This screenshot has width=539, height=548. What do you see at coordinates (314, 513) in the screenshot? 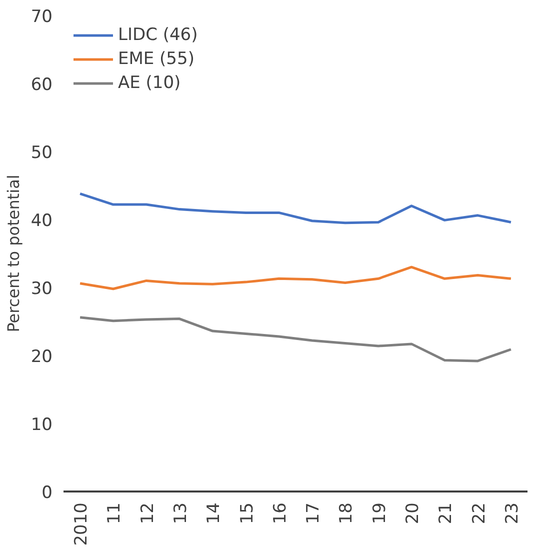
I see `x-tick-label: 17` at bounding box center [314, 513].